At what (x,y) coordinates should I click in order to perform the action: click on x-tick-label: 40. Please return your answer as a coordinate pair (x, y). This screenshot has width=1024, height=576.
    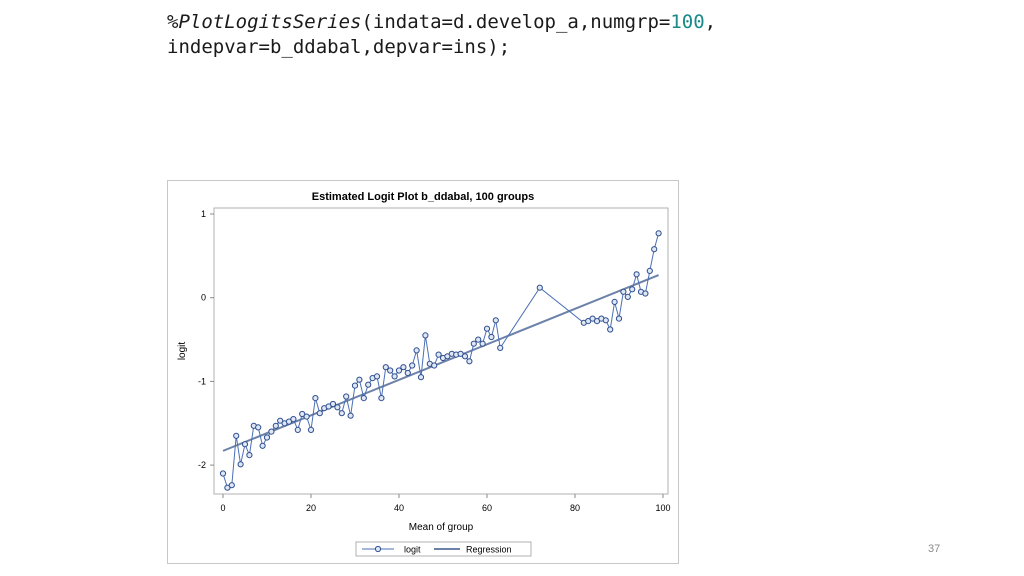
    Looking at the image, I should click on (399, 508).